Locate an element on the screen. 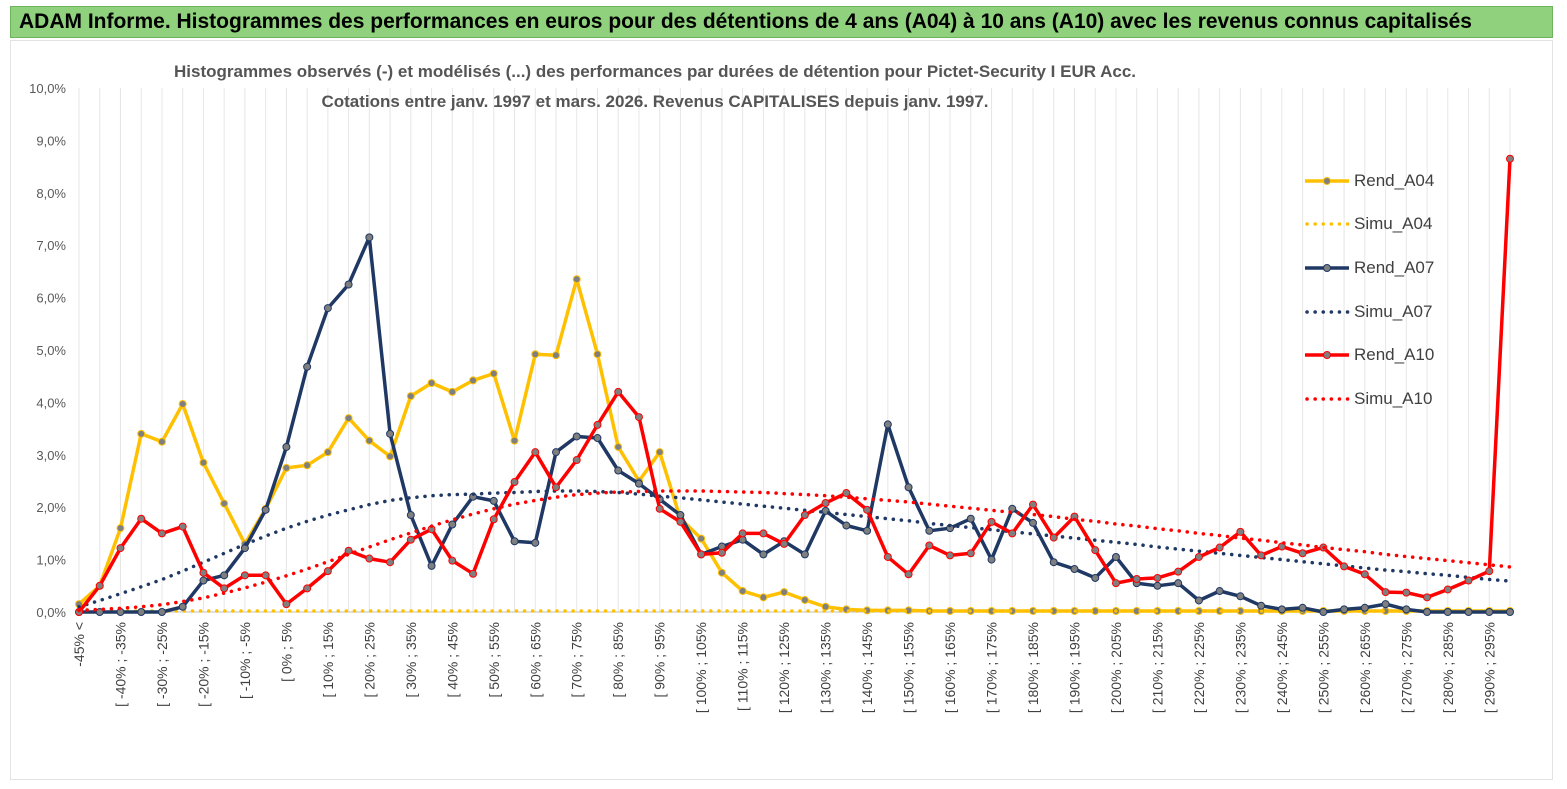  legend-label: Rend_A07 is located at coordinates (1394, 267).